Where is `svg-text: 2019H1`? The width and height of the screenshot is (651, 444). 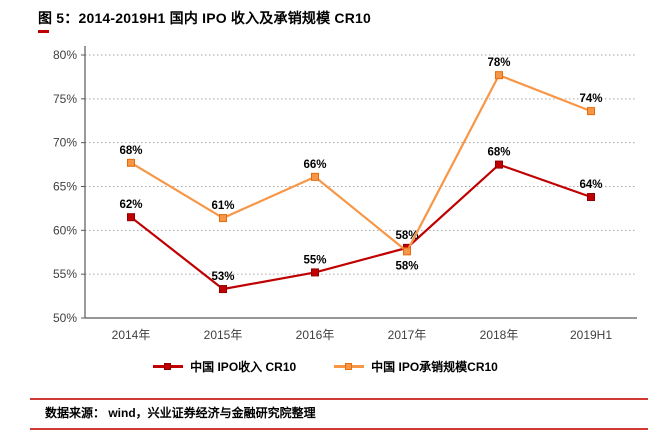
svg-text: 2019H1 is located at coordinates (591, 335).